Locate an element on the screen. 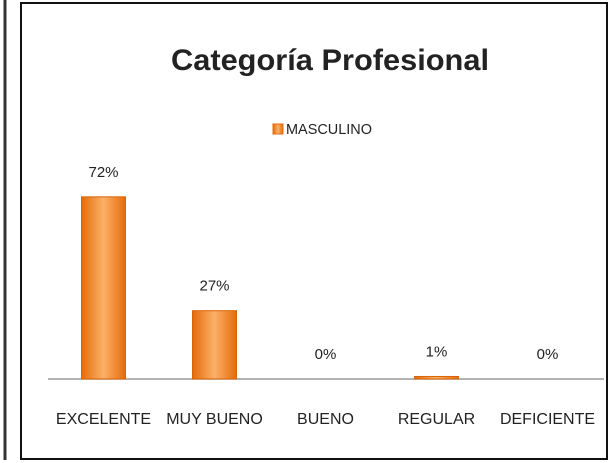 The image size is (613, 463). x-tick-label: DEFICIENTE is located at coordinates (547, 419).